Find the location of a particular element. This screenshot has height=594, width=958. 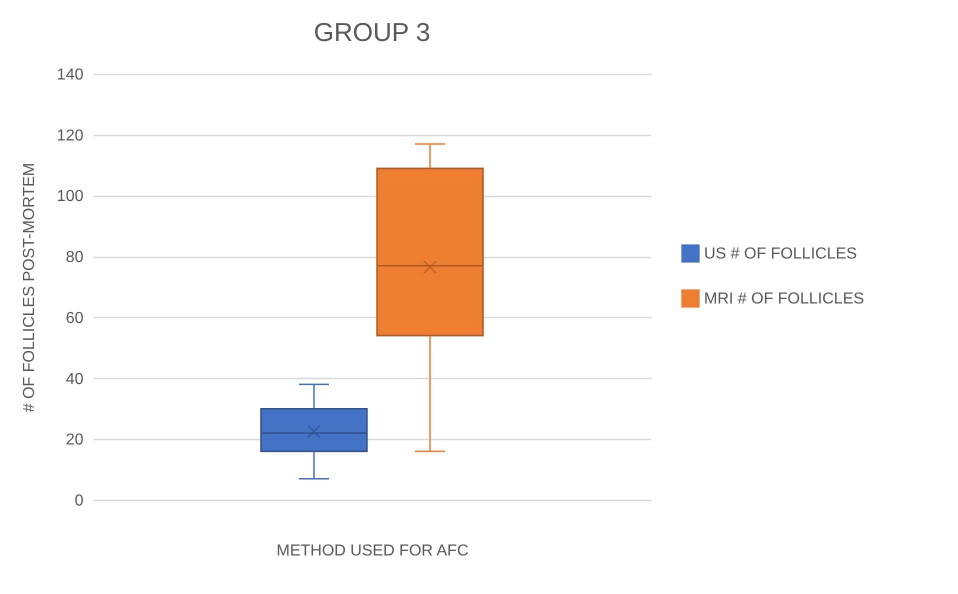

y-tick-label: 140 is located at coordinates (70, 75).